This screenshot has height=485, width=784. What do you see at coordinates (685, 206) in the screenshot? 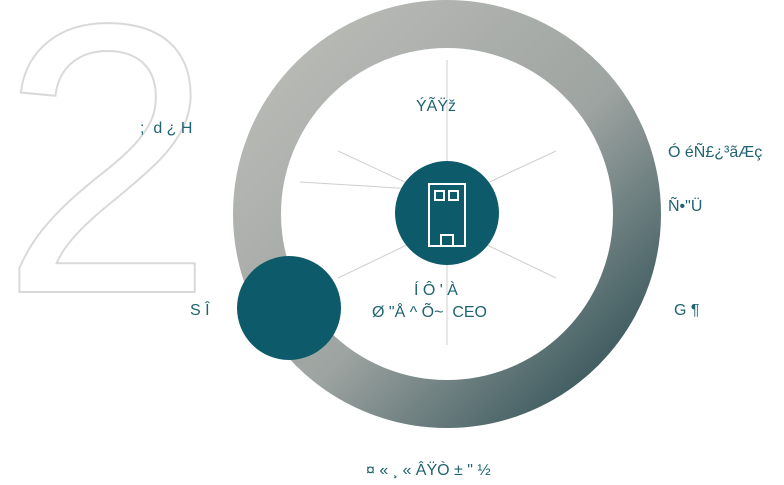
I see `label-top-right-line2: Ñ•"Ü` at bounding box center [685, 206].